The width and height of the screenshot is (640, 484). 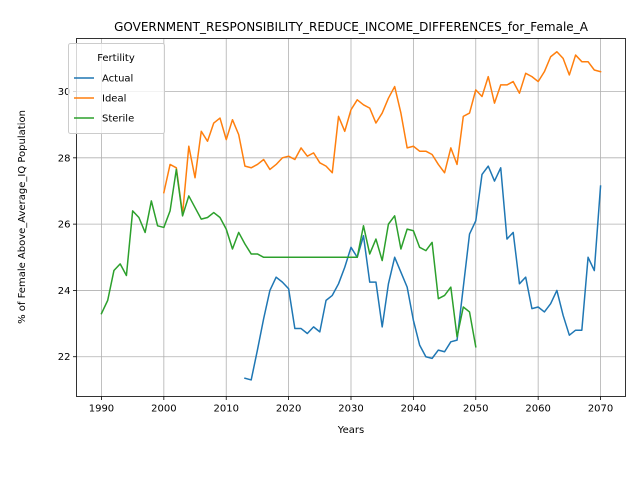 What do you see at coordinates (116, 58) in the screenshot?
I see `legend-title: Fertility` at bounding box center [116, 58].